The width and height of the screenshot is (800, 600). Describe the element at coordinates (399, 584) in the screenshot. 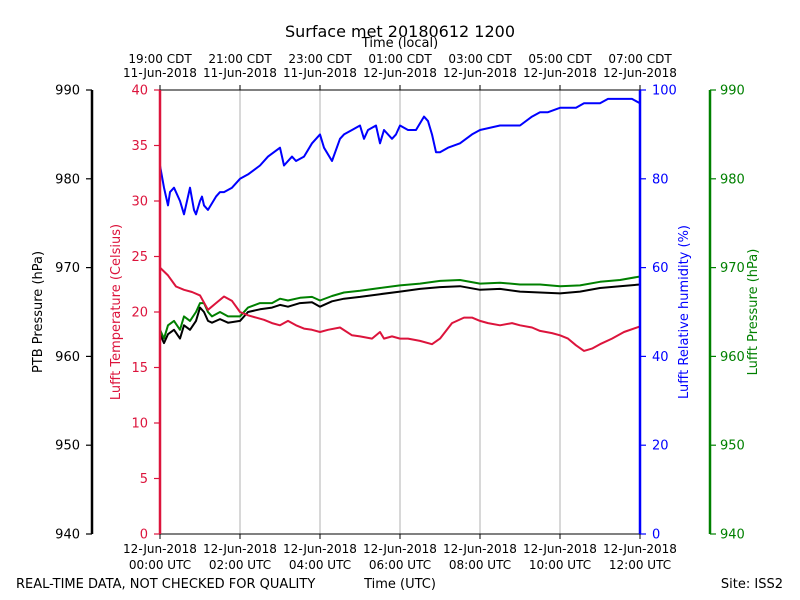

I see `bottom-axis-label: Time (UTC)` at that location.